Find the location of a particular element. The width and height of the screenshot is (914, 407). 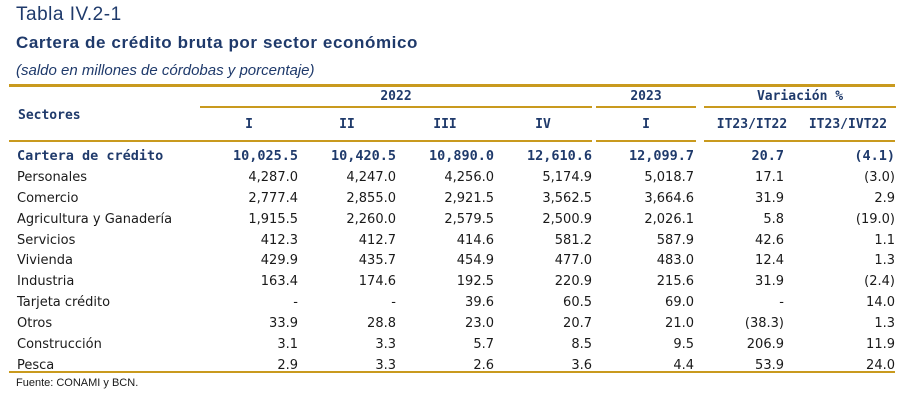

cell-value: 12,099.7 is located at coordinates (661, 156).